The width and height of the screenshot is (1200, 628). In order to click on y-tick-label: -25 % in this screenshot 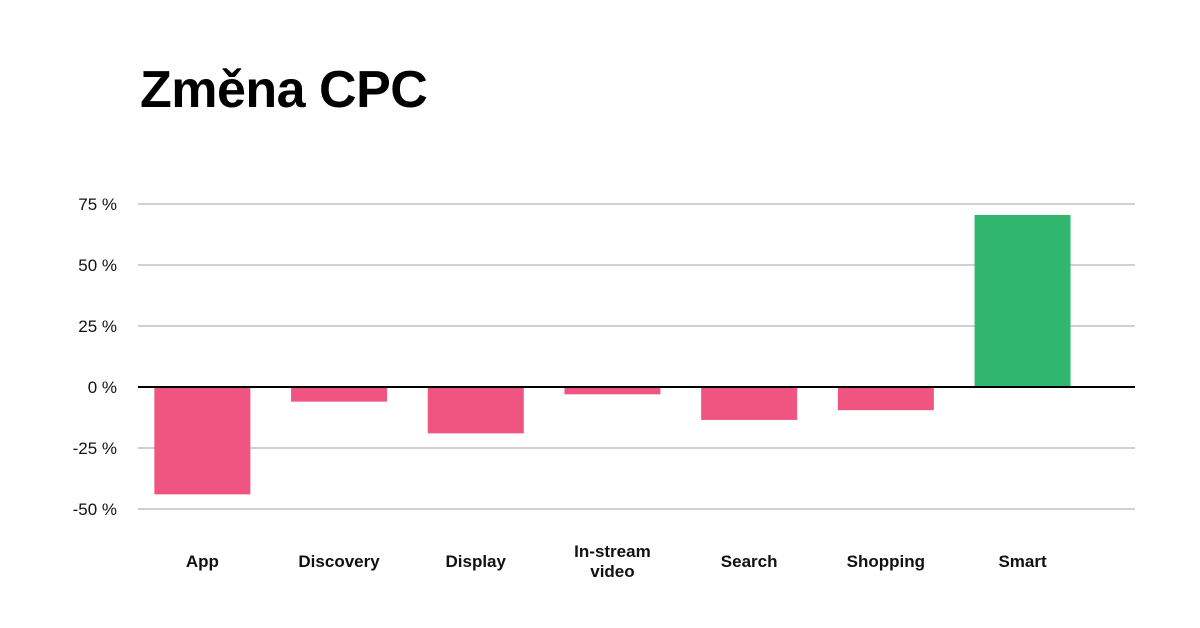, I will do `click(95, 448)`.